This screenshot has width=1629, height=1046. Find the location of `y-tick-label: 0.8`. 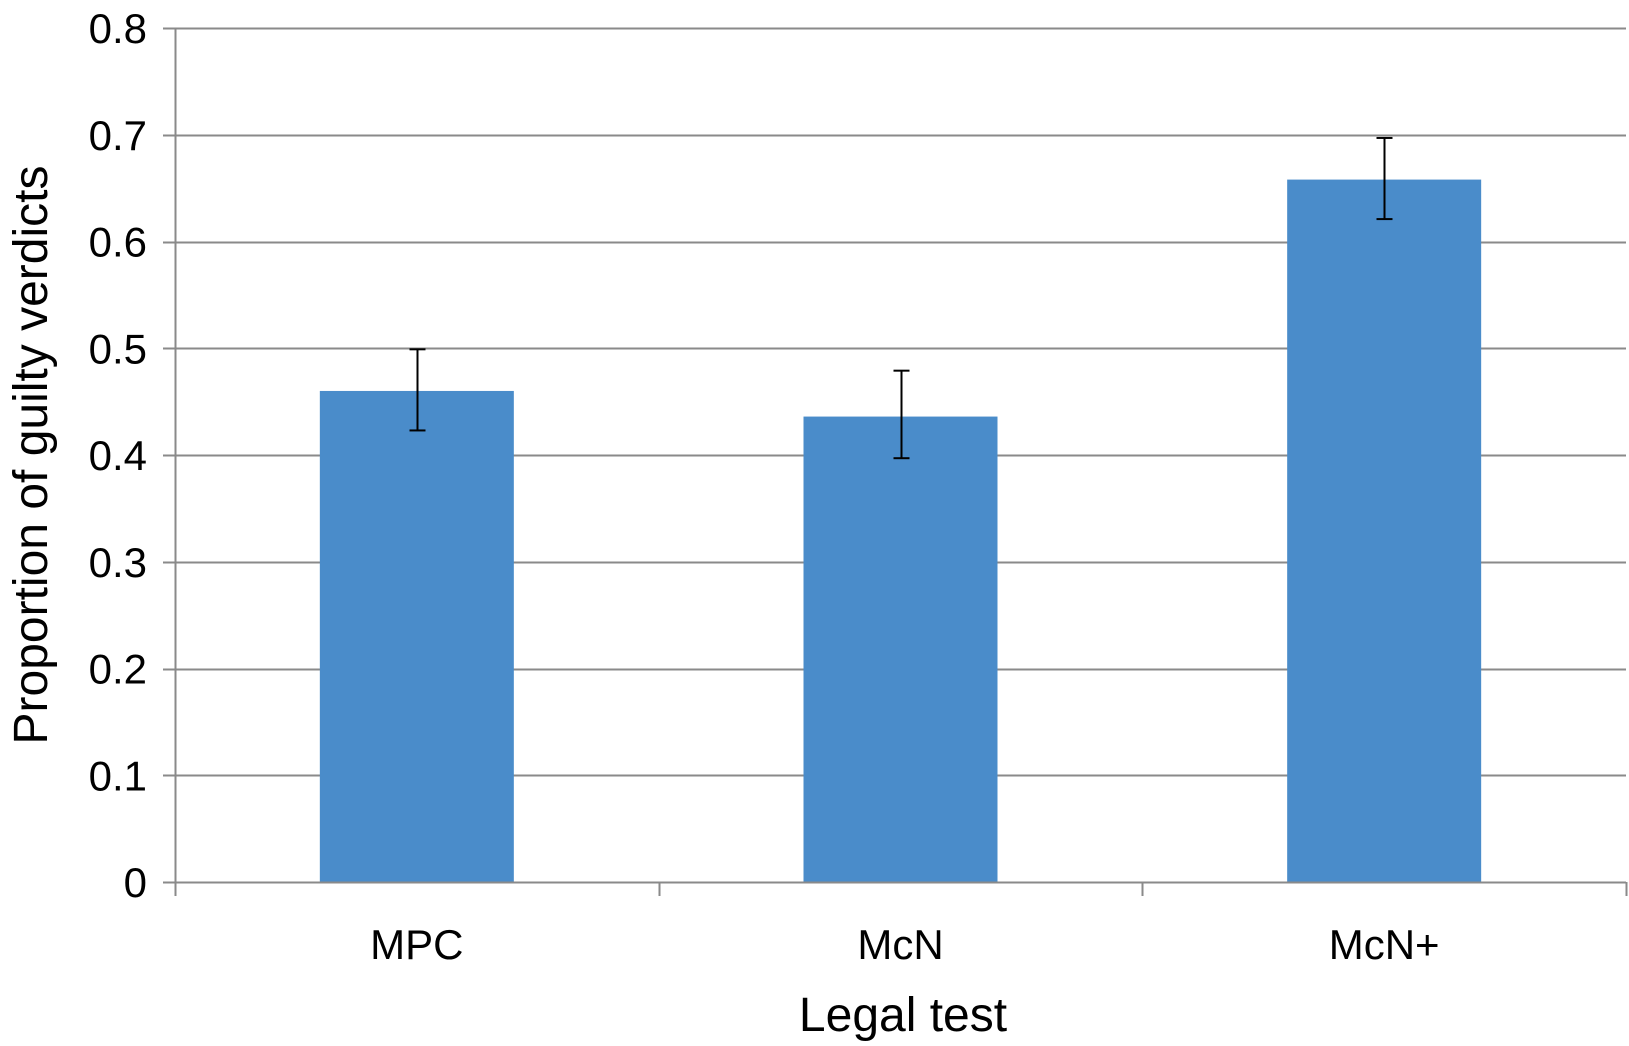

y-tick-label: 0.8 is located at coordinates (118, 28).